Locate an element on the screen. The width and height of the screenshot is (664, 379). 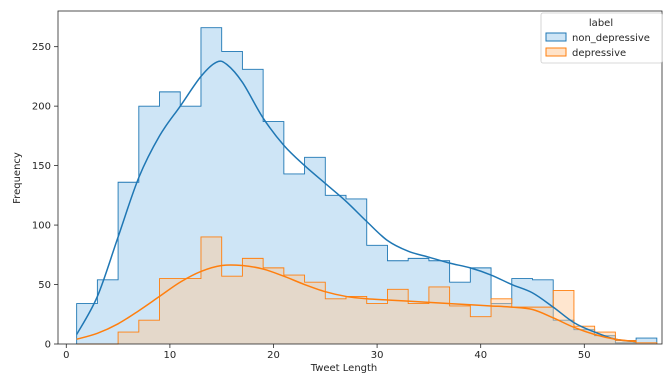
x-tick-label-50: 50 is located at coordinates (584, 355).